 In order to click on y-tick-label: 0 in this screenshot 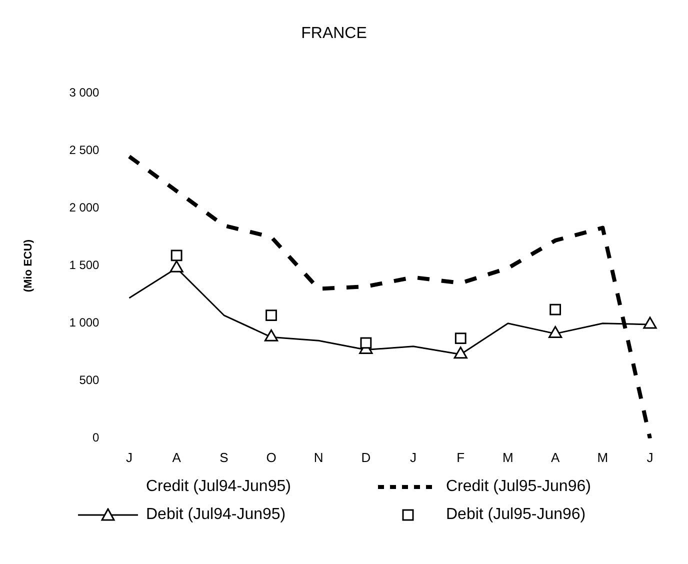, I will do `click(96, 437)`.